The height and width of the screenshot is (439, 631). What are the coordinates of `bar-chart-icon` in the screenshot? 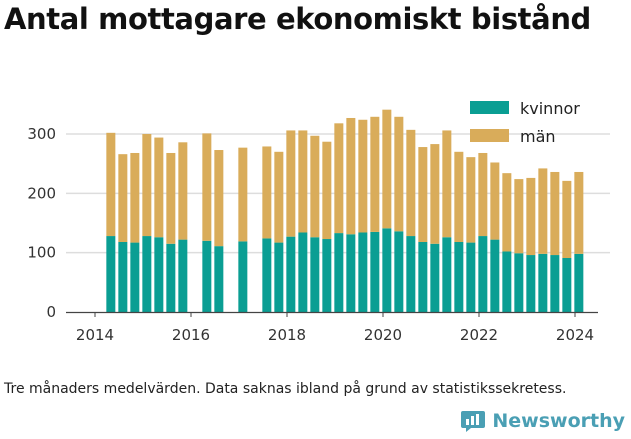 It's located at (473, 421).